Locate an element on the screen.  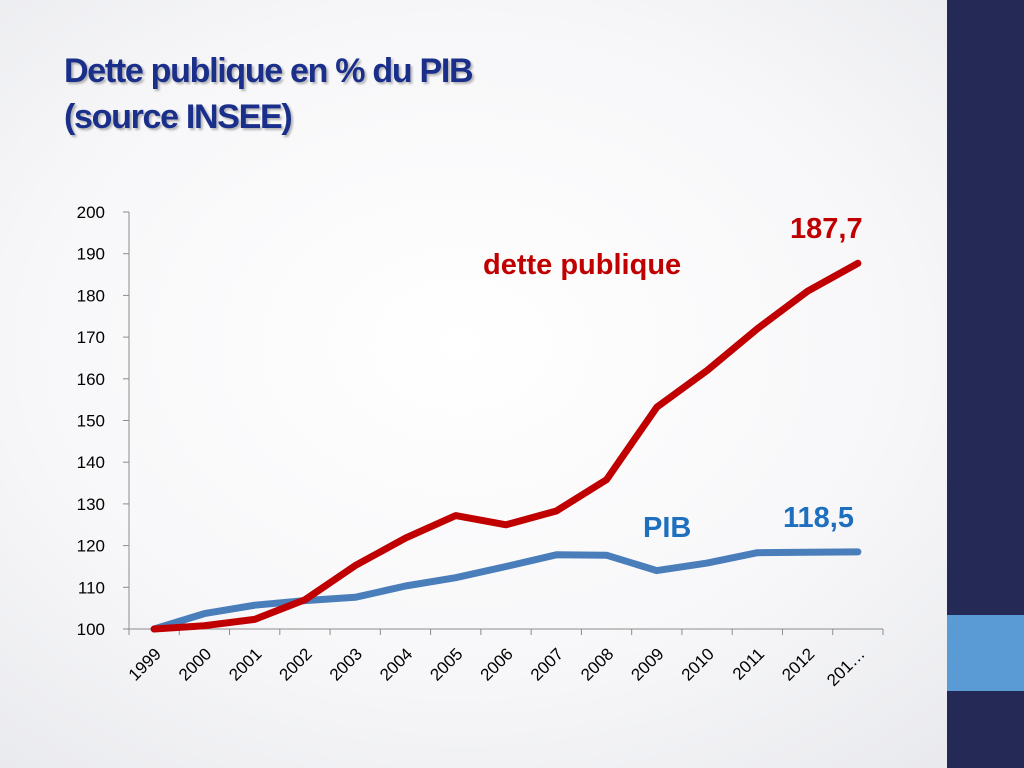
x-tick-label: 1999 is located at coordinates (145, 664).